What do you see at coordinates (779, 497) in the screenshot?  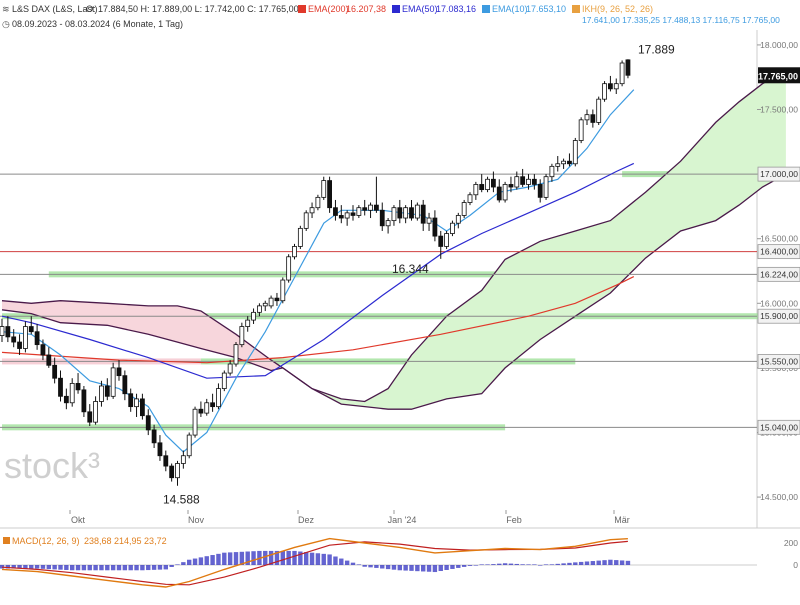 I see `y-tick-label: 14.500,00` at bounding box center [779, 497].